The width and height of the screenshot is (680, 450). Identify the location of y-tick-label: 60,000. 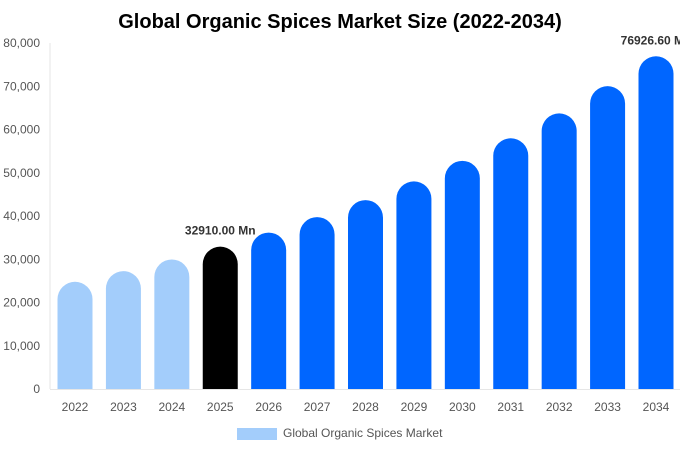
(21, 130).